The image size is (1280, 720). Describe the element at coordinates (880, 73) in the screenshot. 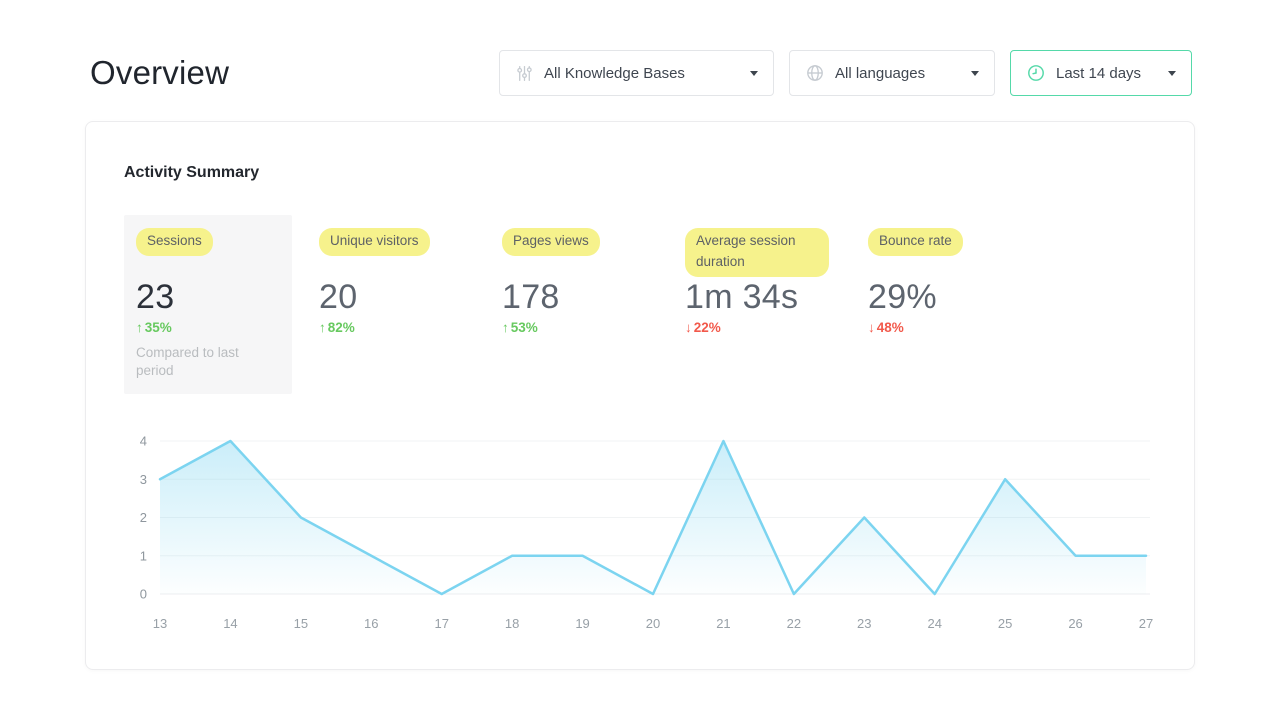

I see `languages-label: All languages` at that location.